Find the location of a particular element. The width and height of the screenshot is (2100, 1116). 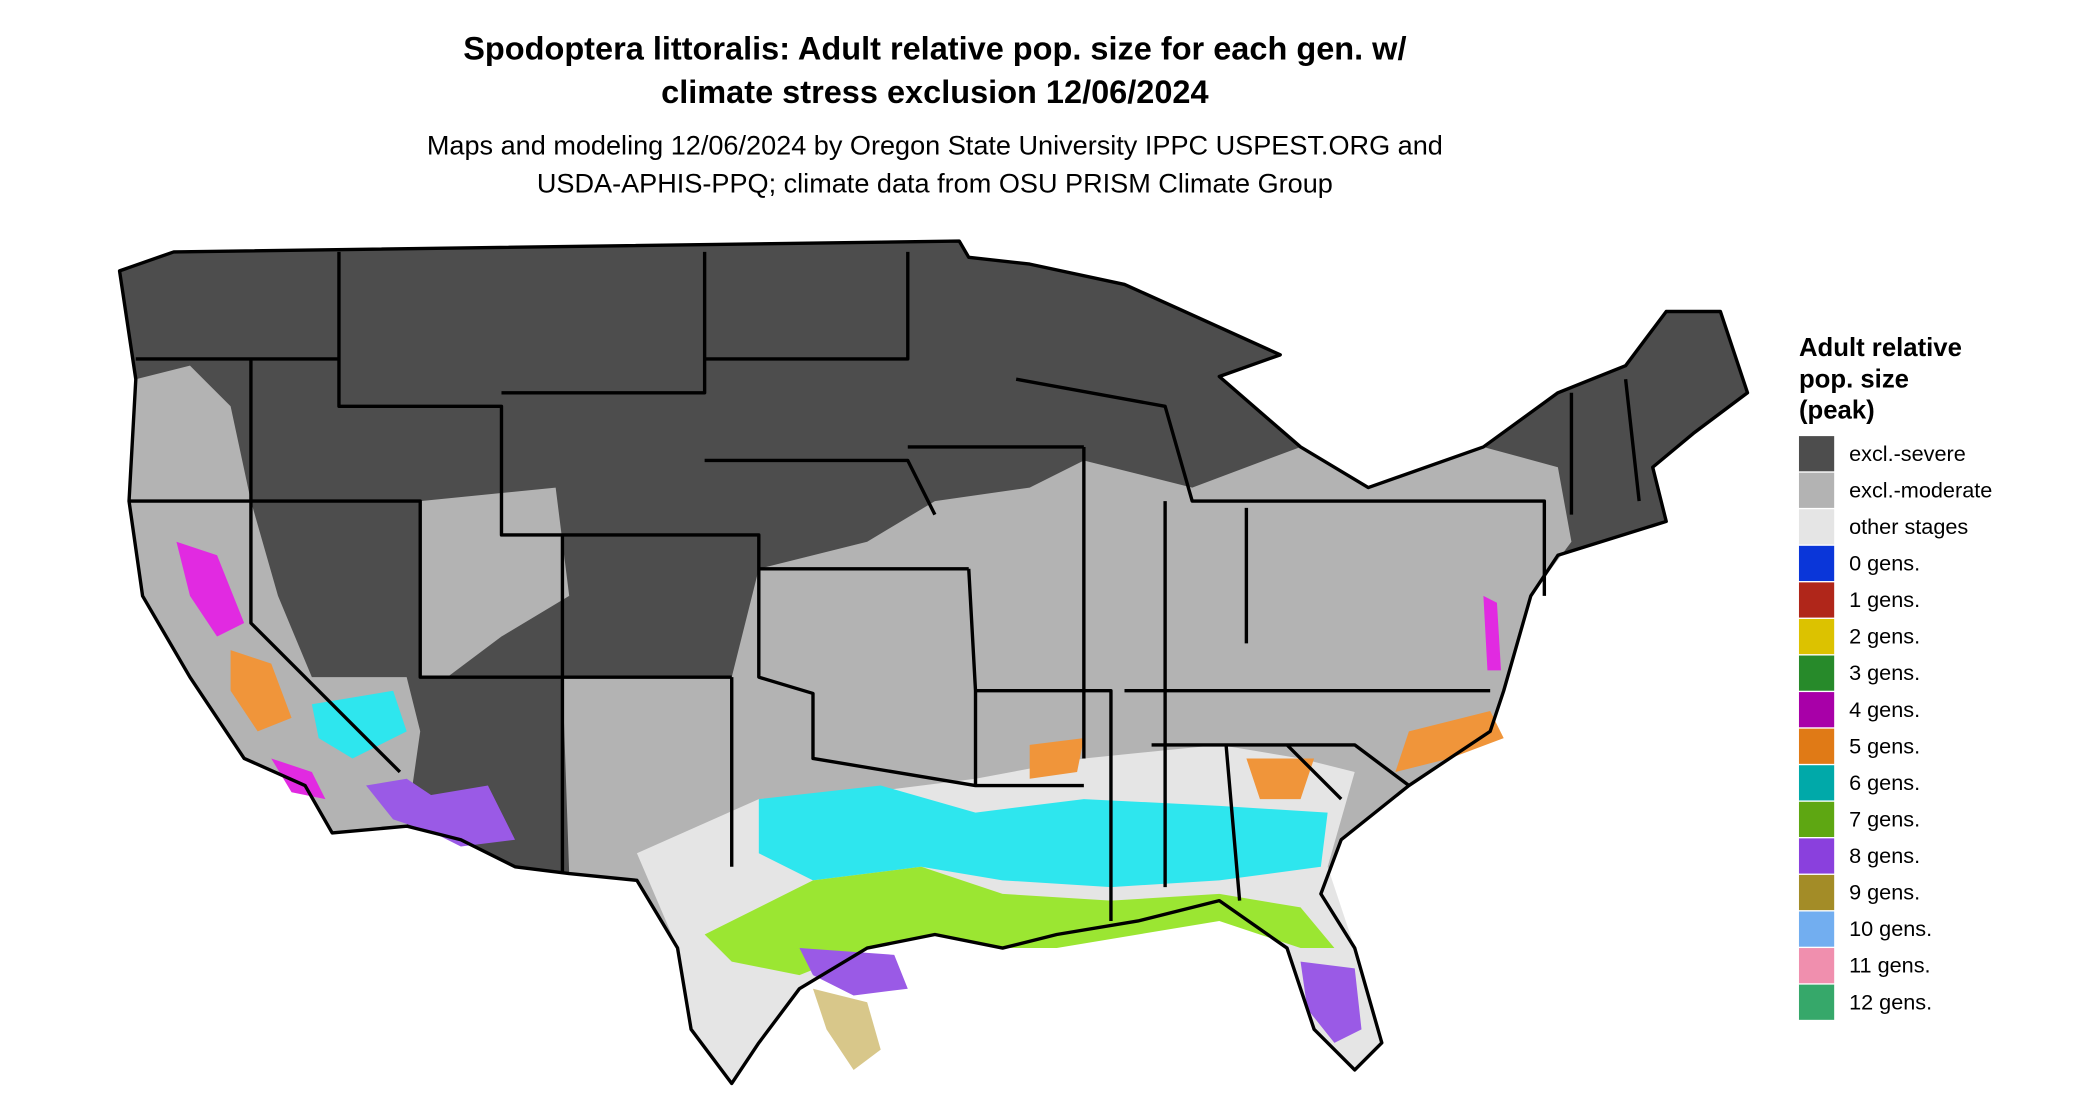

legend-label: 8 gens. is located at coordinates (1884, 855).